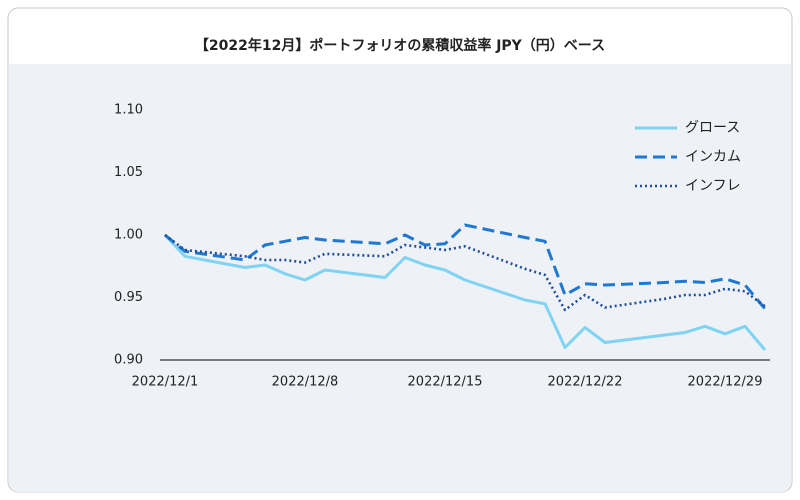  I want to click on x-tick-label: 2022/12/22, so click(585, 382).